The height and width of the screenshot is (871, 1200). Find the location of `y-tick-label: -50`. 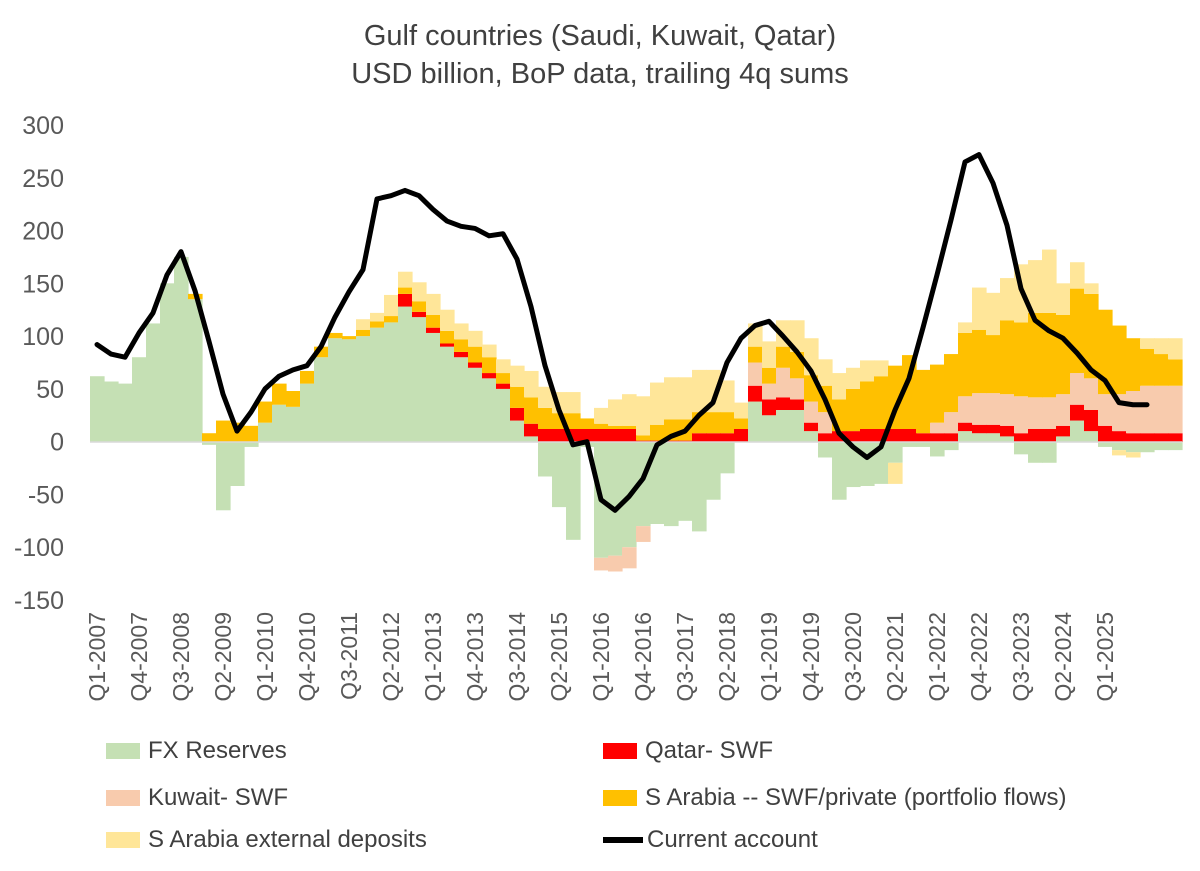

y-tick-label: -50 is located at coordinates (46, 495).